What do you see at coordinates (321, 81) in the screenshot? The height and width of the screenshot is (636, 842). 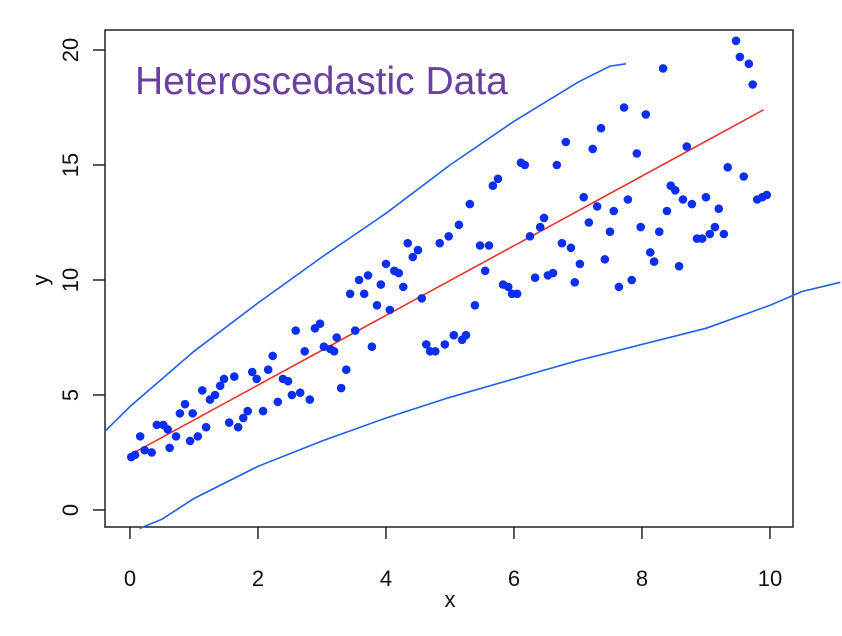 I see `chart-title: Heteroscedastic Data` at bounding box center [321, 81].